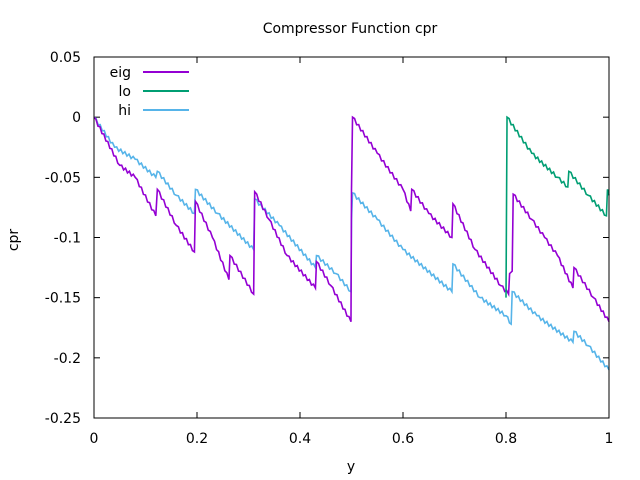 This screenshot has height=480, width=640. Describe the element at coordinates (63, 299) in the screenshot. I see `y-tick-label: -0.15` at that location.